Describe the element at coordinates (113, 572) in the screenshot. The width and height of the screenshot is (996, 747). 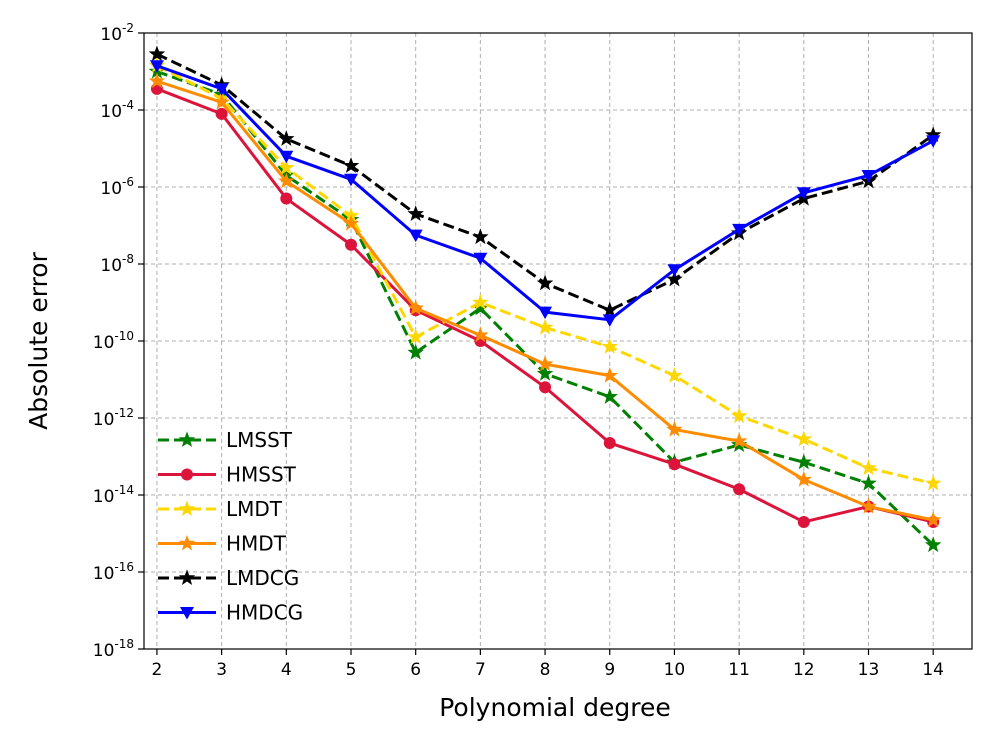
I see `y-tick-label: 10⁻¹⁶` at that location.